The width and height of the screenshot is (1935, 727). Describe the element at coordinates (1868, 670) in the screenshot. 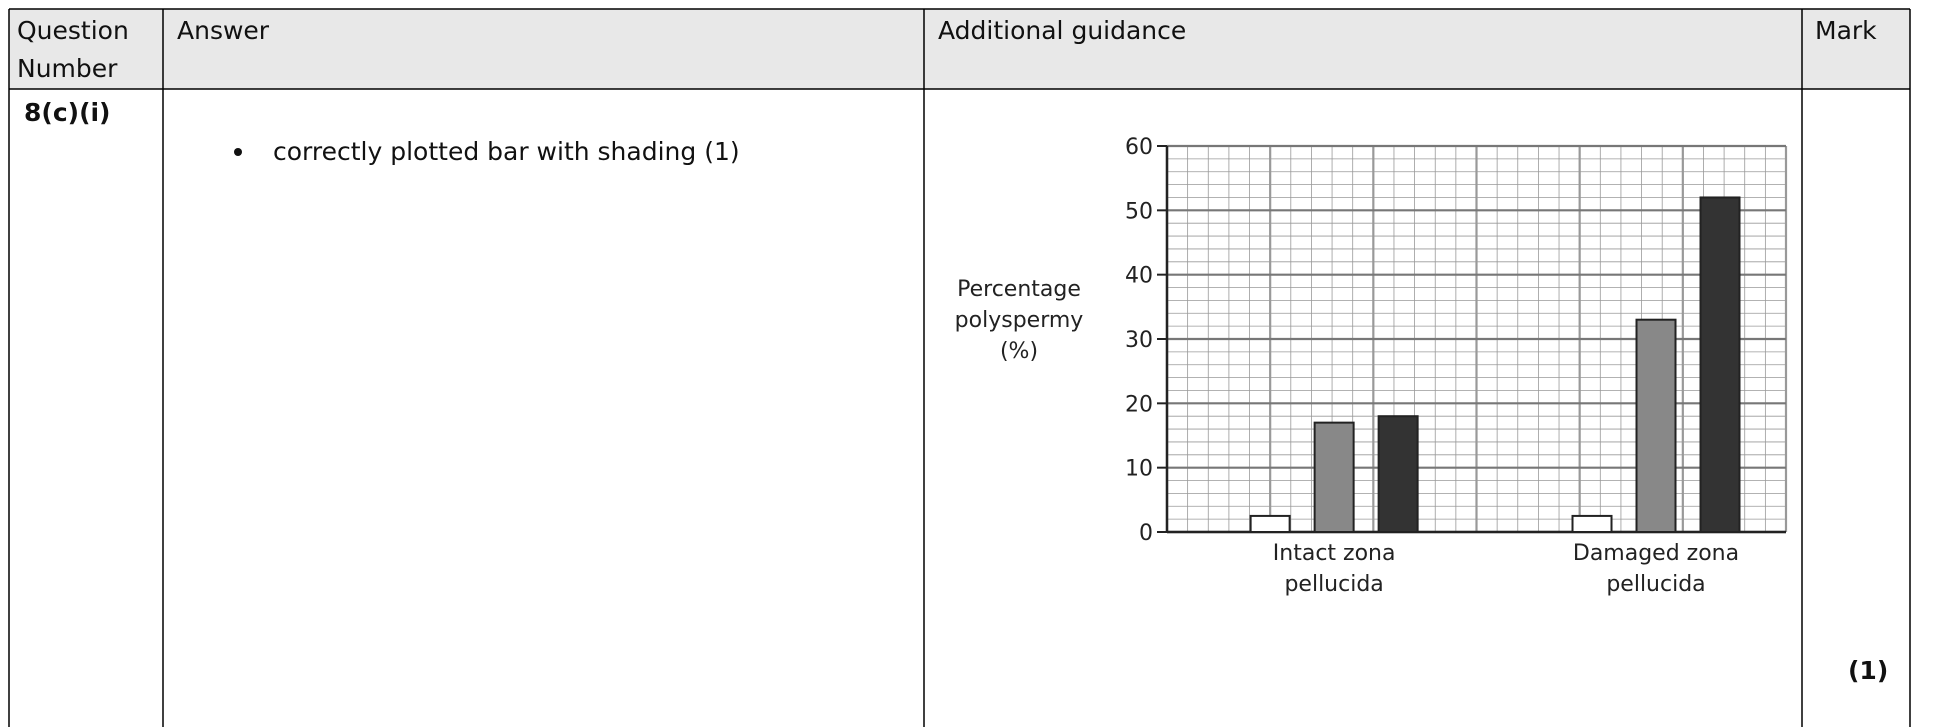

I see `mark: (1)` at that location.